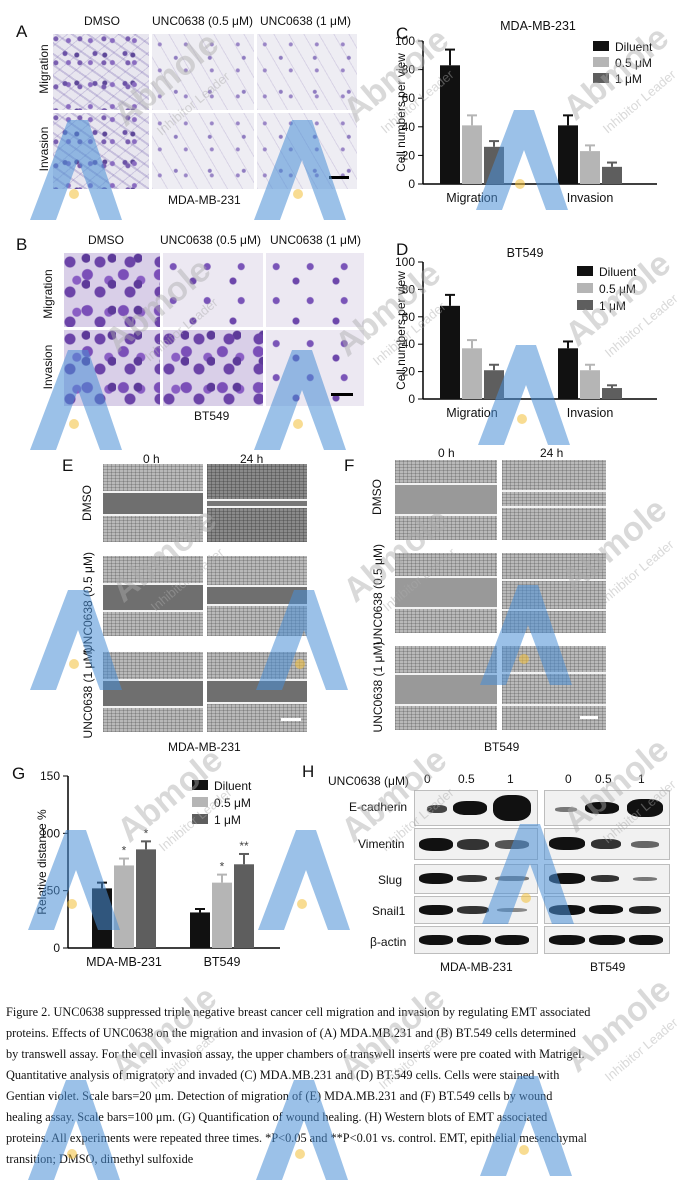 This screenshot has width=687, height=1184. I want to click on wound-e-05-24h, so click(257, 596).